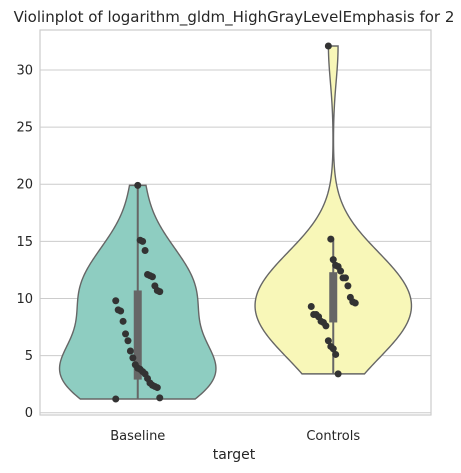 Image resolution: width=461 pixels, height=473 pixels. Describe the element at coordinates (333, 297) in the screenshot. I see `iqr-box-controls` at that location.